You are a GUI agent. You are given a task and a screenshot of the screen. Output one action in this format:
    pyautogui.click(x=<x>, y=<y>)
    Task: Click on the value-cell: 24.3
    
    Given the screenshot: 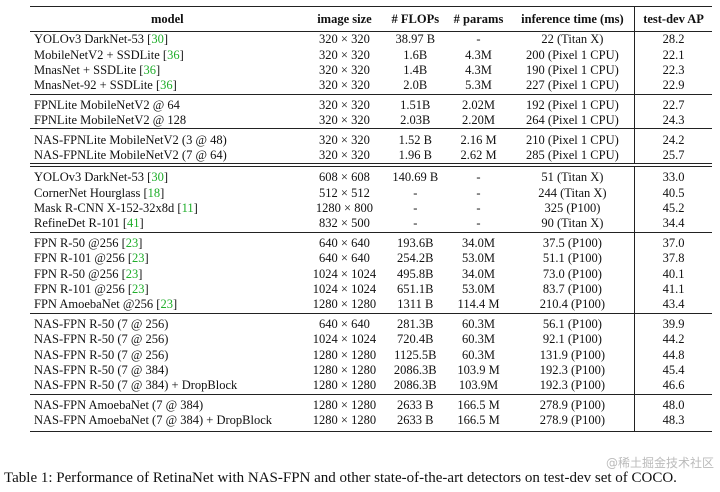 What is the action you would take?
    pyautogui.click(x=673, y=120)
    